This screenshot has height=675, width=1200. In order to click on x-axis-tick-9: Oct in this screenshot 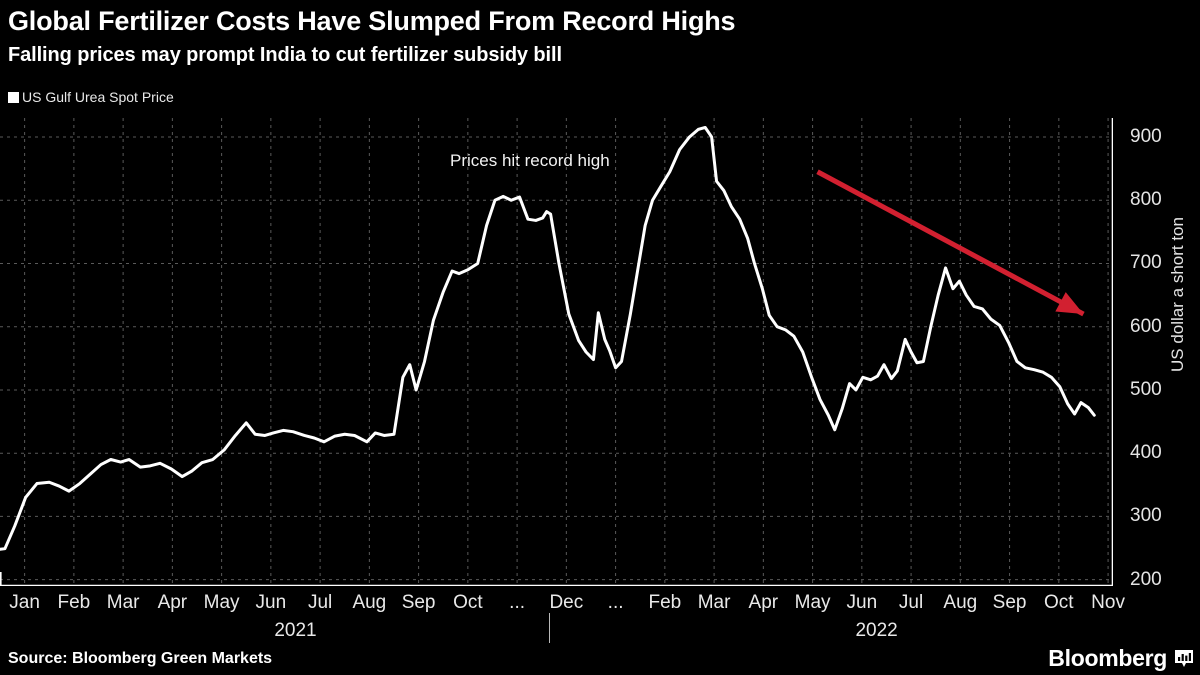, I will do `click(468, 602)`.